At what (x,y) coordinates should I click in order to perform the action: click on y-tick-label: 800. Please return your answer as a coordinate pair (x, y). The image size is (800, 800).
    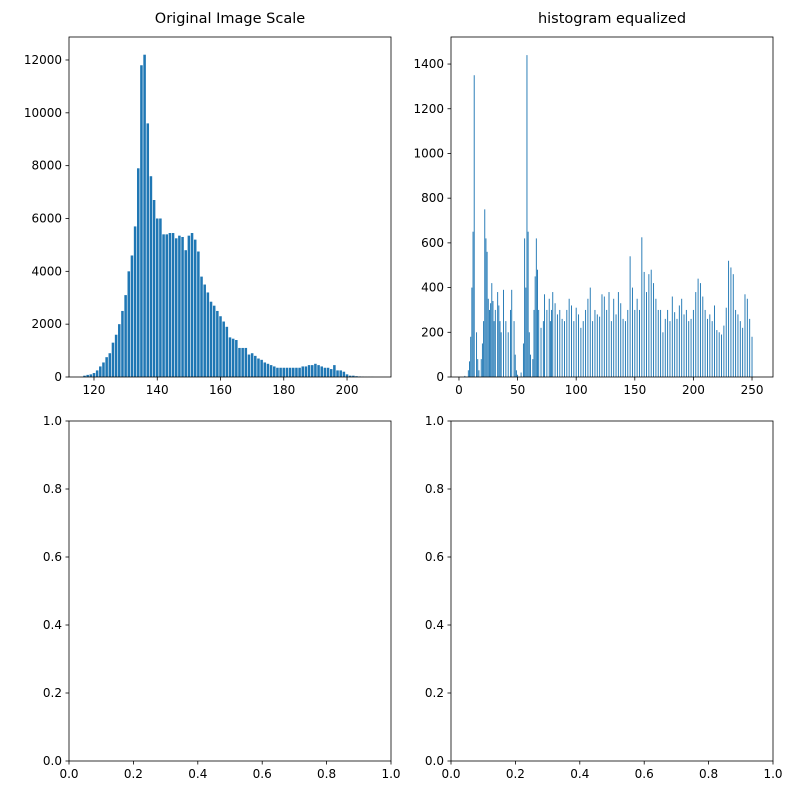
    Looking at the image, I should click on (432, 198).